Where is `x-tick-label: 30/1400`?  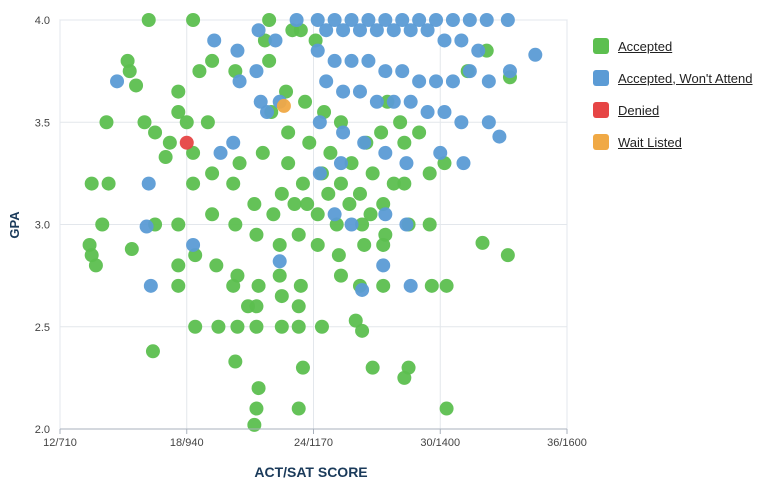 x-tick-label: 30/1400 is located at coordinates (440, 443).